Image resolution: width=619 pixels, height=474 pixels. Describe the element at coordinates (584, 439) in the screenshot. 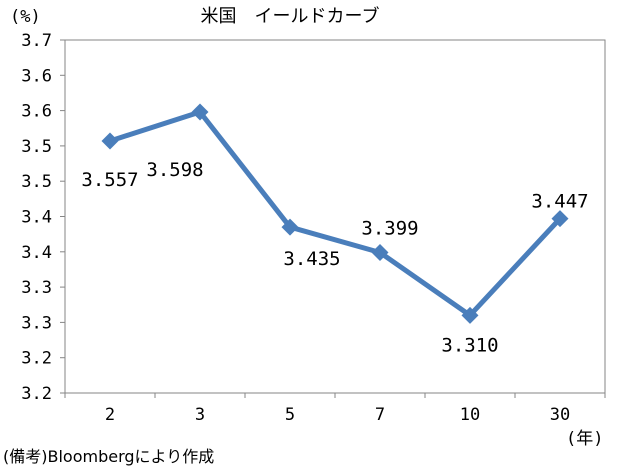

I see `x-axis-unit-label: (年)` at that location.